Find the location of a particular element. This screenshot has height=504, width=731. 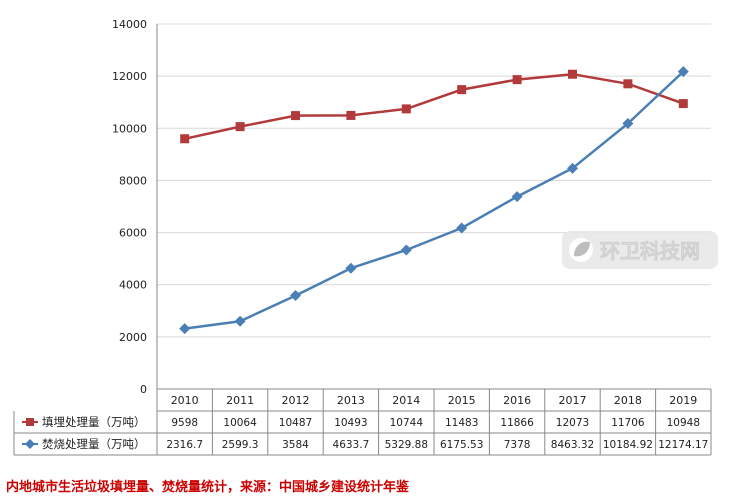

y-tick-label: 8000 is located at coordinates (133, 180).